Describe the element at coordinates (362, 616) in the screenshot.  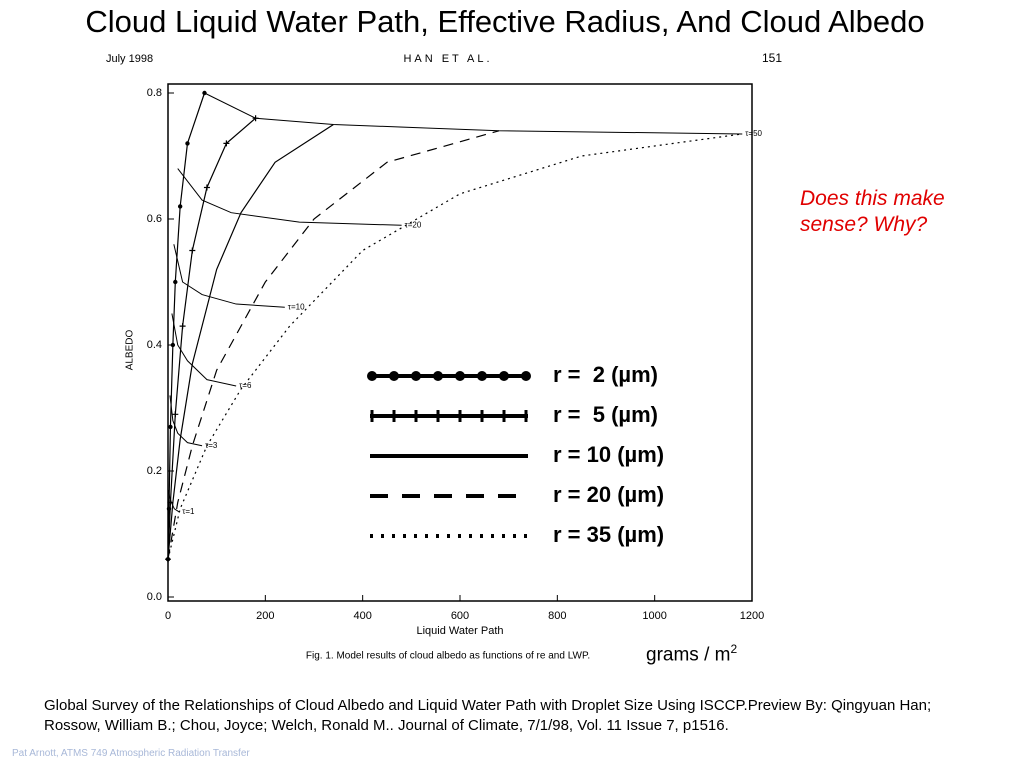
I see `x-tick-label: 400` at that location.